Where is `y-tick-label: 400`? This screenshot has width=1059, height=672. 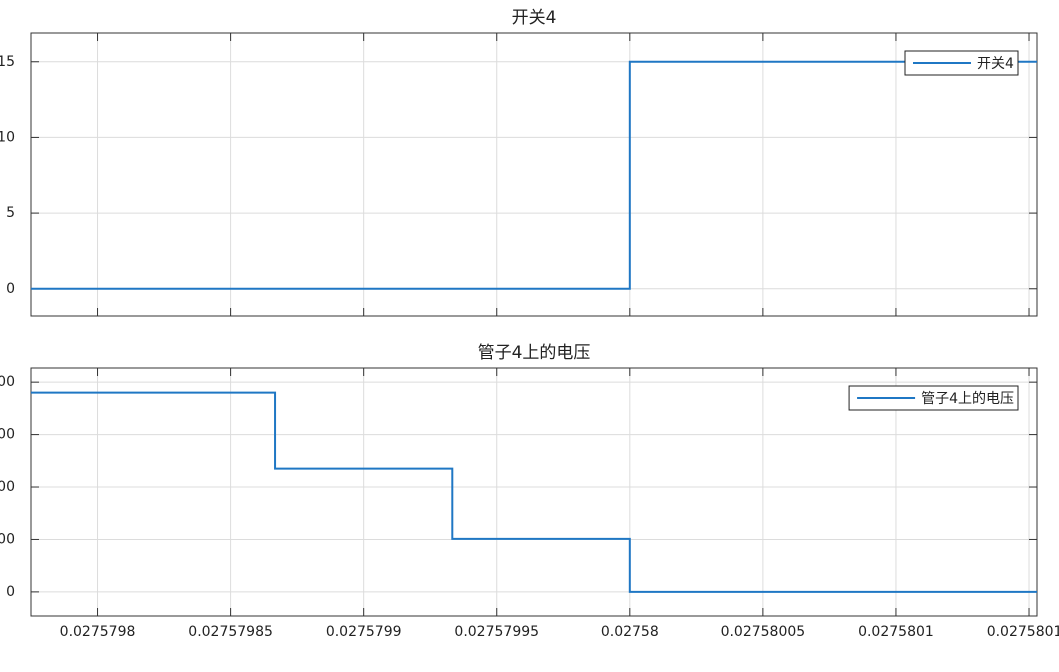
y-tick-label: 400 is located at coordinates (7, 382).